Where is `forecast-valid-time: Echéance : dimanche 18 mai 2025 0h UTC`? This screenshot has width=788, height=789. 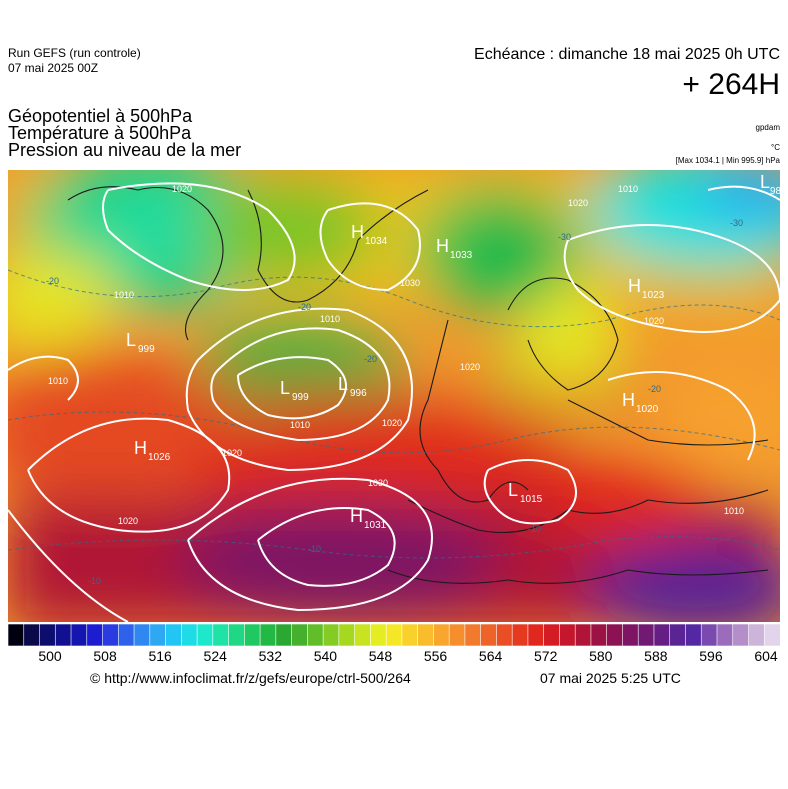 forecast-valid-time: Echéance : dimanche 18 mai 2025 0h UTC is located at coordinates (627, 54).